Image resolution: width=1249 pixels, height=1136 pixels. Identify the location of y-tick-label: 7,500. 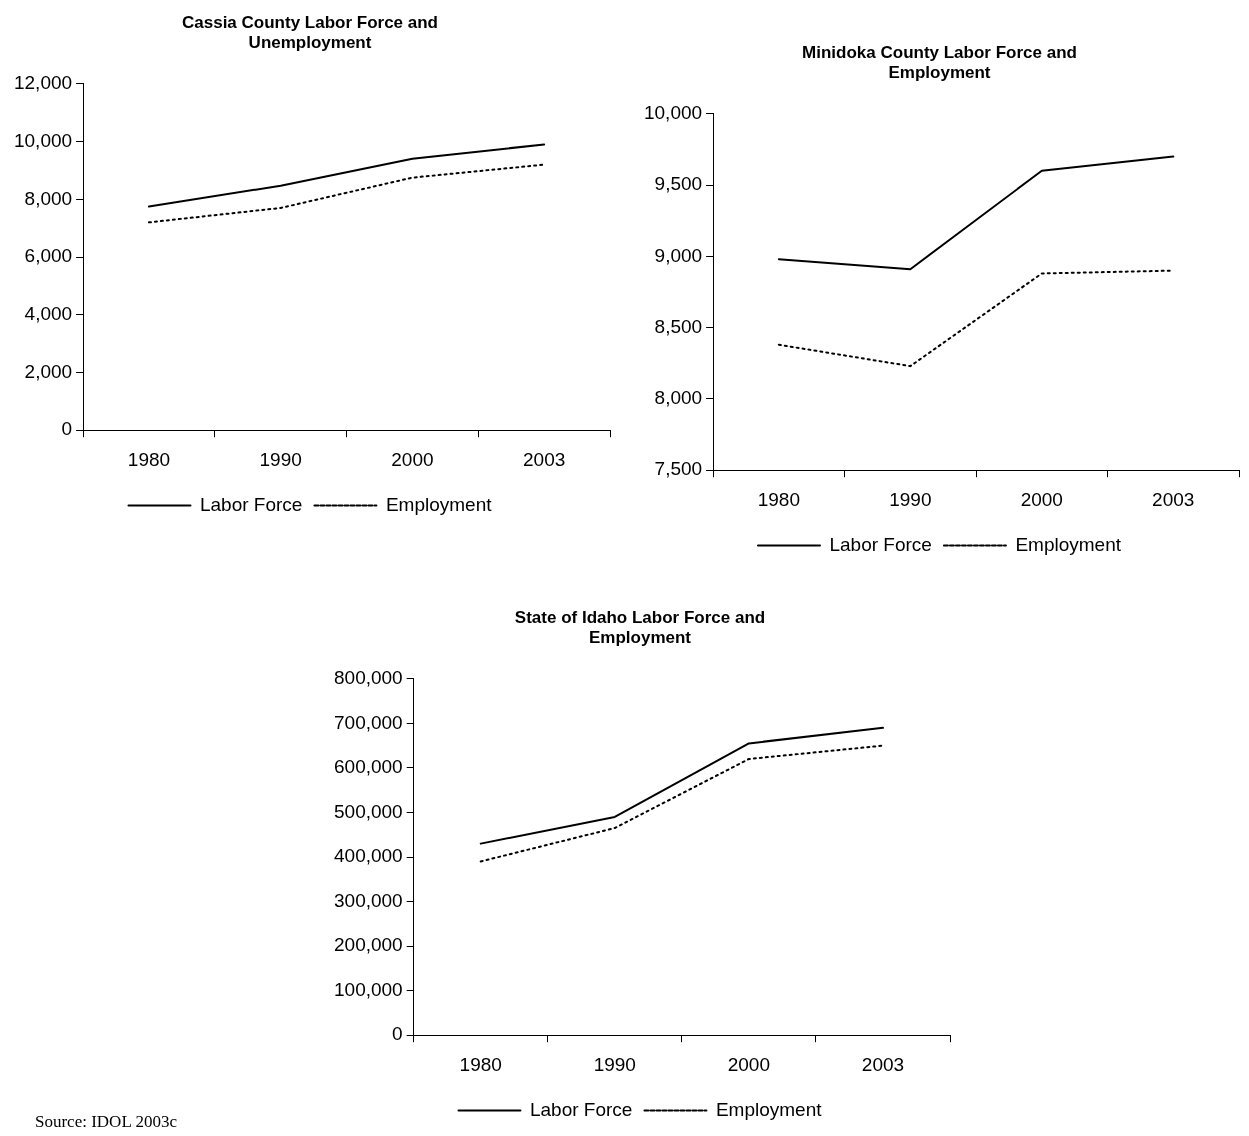
(678, 469).